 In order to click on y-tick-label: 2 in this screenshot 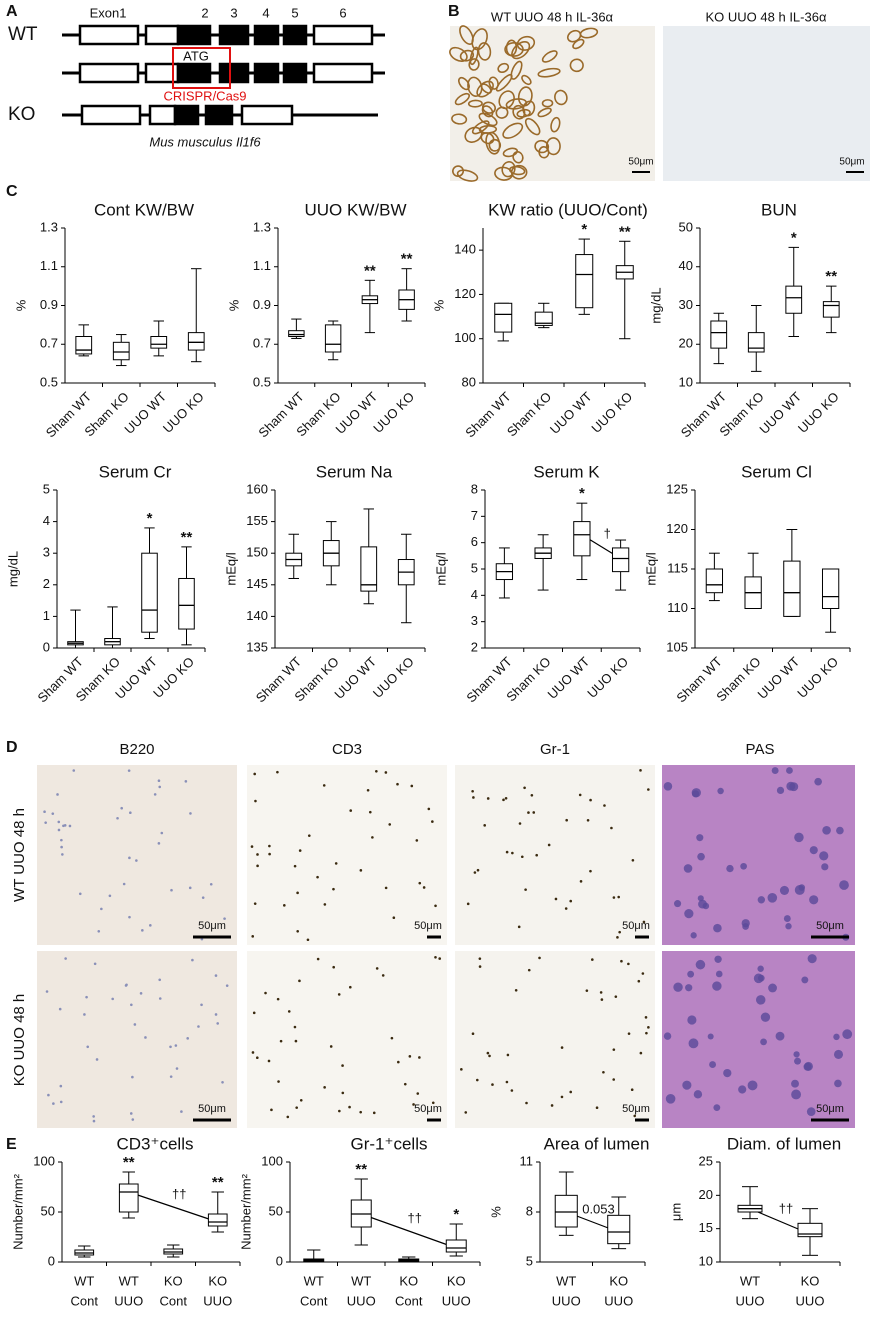, I will do `click(474, 646)`.